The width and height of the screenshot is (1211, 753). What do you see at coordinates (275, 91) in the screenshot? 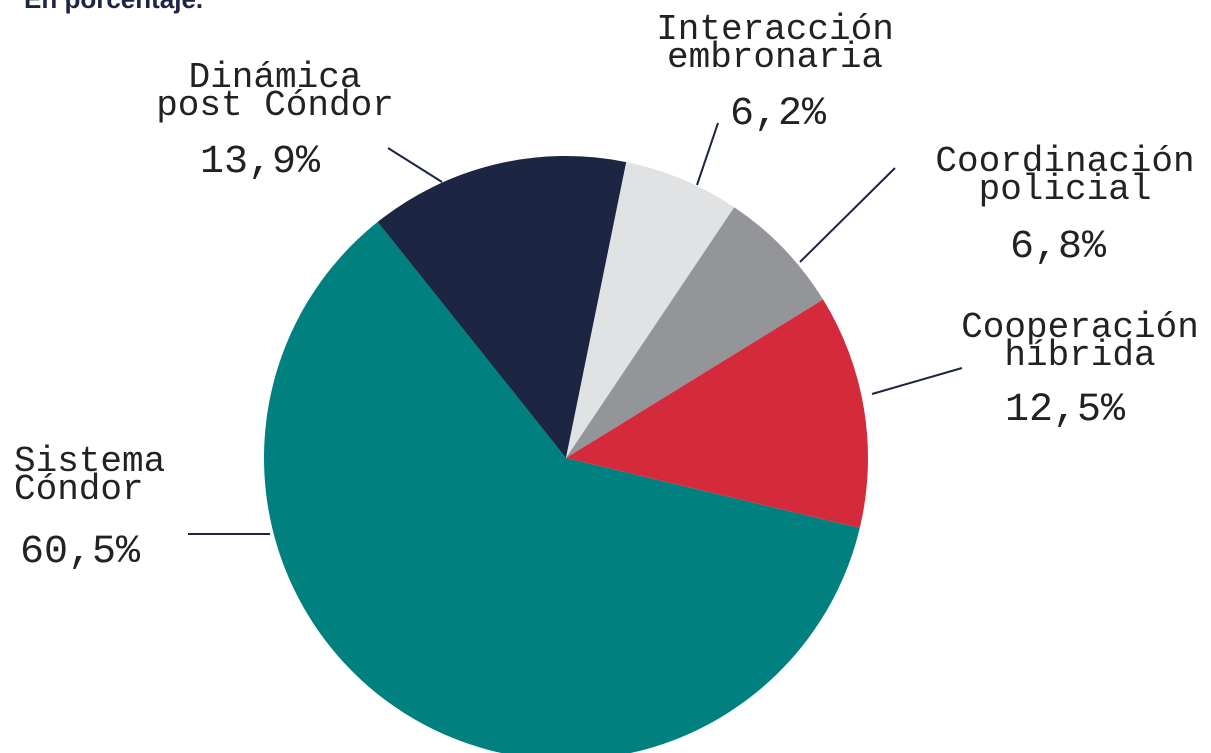
I see `slice-label: Dinámica post Cóndor` at bounding box center [275, 91].